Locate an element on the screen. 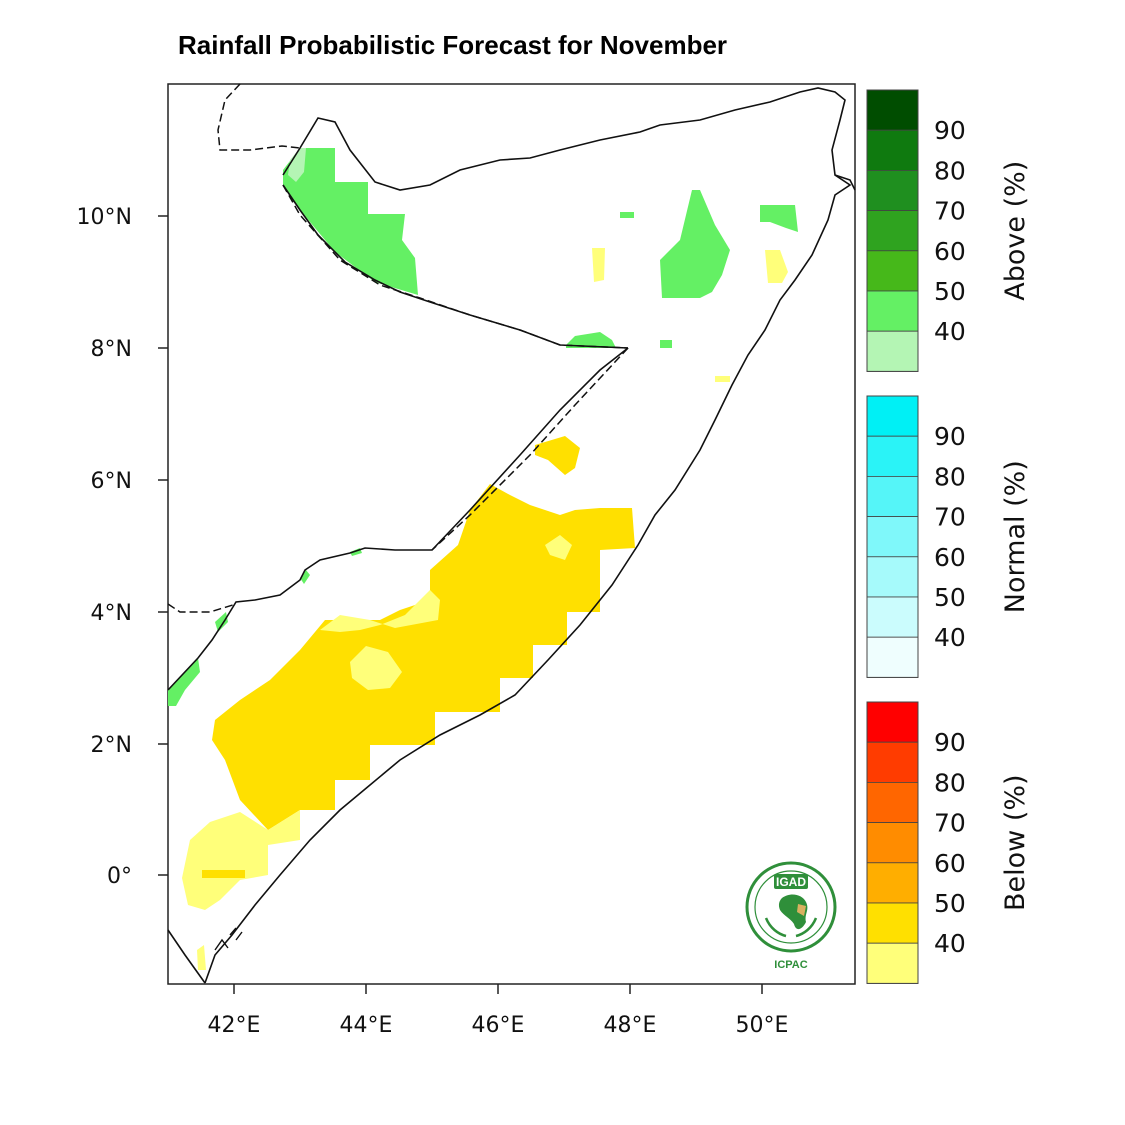 The width and height of the screenshot is (1125, 1125). above-area-dot2 is located at coordinates (666, 344).